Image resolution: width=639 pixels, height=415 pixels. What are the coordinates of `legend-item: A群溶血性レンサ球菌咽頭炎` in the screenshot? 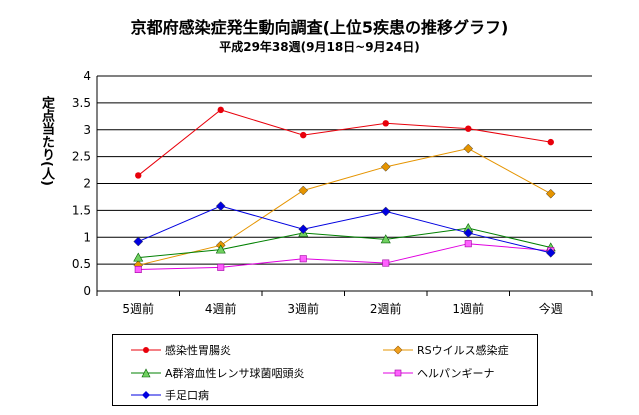 It's located at (218, 373).